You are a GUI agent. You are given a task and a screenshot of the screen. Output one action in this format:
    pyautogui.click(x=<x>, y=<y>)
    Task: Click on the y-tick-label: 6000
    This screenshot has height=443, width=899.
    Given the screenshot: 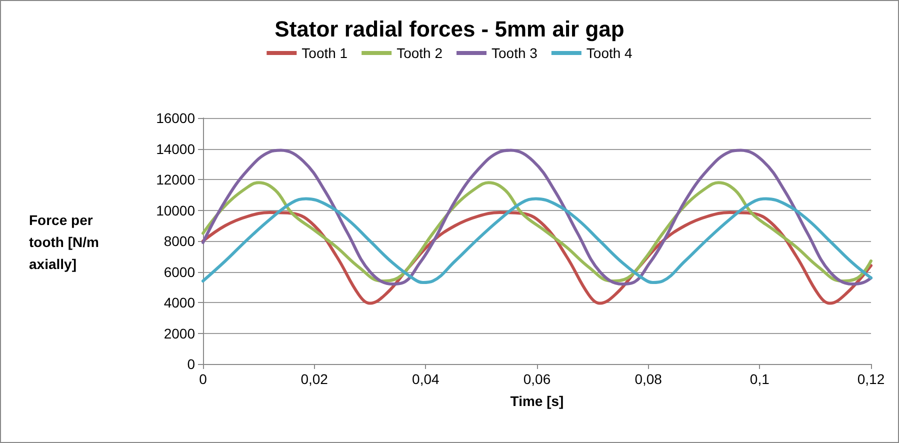 What is the action you would take?
    pyautogui.click(x=180, y=272)
    